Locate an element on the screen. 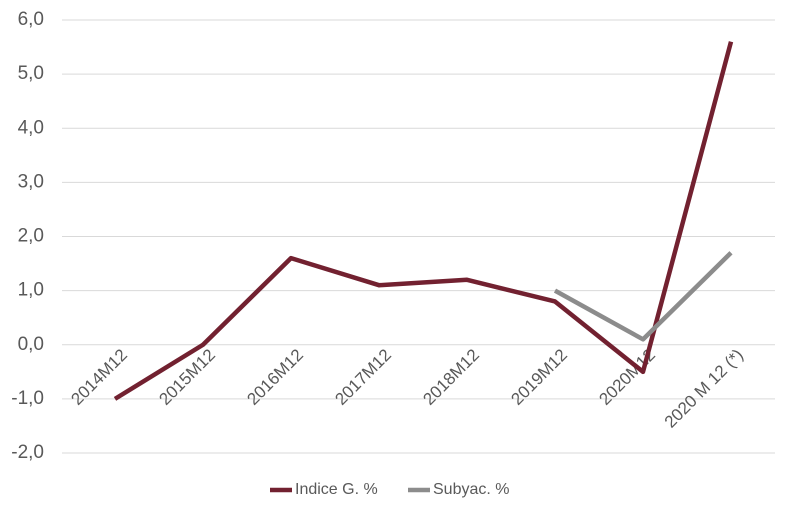  y-tick-label: -2,0 is located at coordinates (27, 452).